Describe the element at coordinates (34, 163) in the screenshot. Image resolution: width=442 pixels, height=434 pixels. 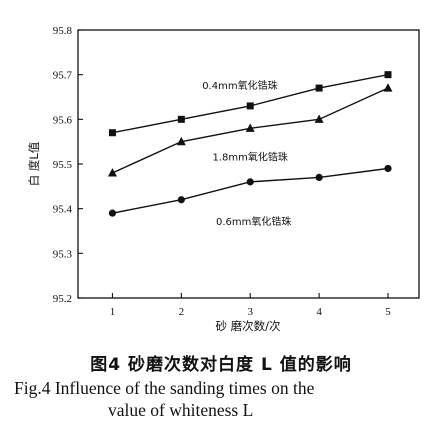
I see `y-axis-label: 白 度L值` at that location.